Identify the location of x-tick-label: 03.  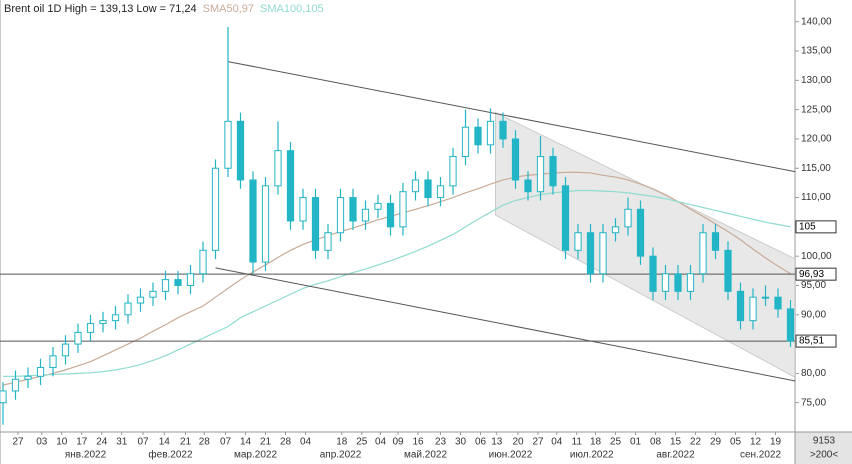
(42, 442).